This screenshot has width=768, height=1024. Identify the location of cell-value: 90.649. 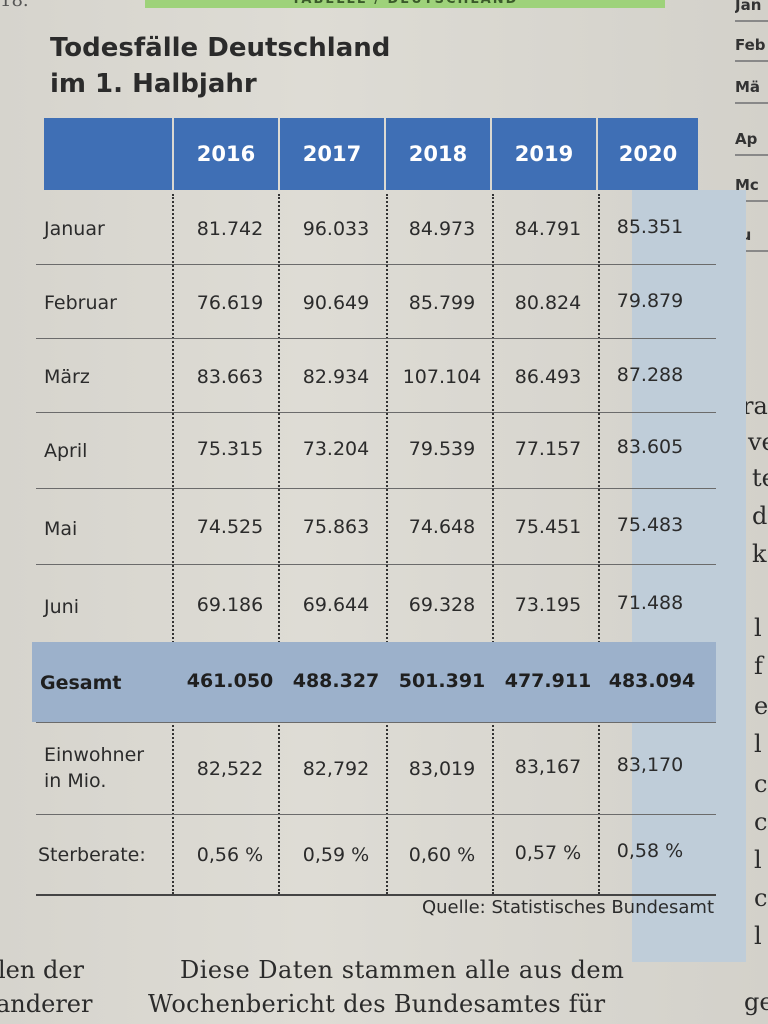
(336, 303).